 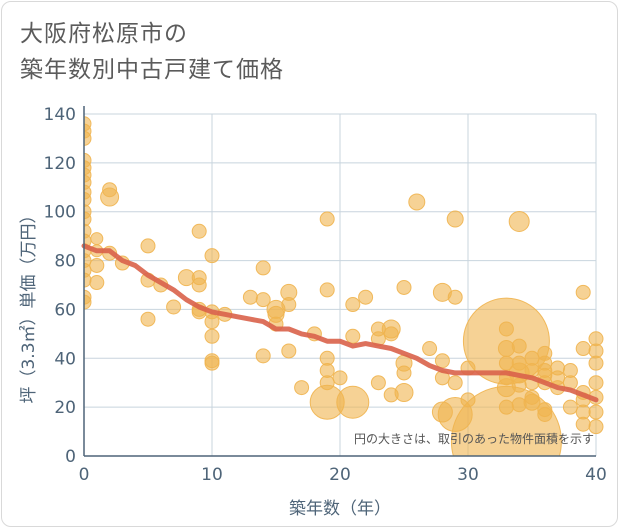 What do you see at coordinates (474, 438) in the screenshot?
I see `size-legend-note: 円の大きさは、取引のあった物件面積を示す` at bounding box center [474, 438].